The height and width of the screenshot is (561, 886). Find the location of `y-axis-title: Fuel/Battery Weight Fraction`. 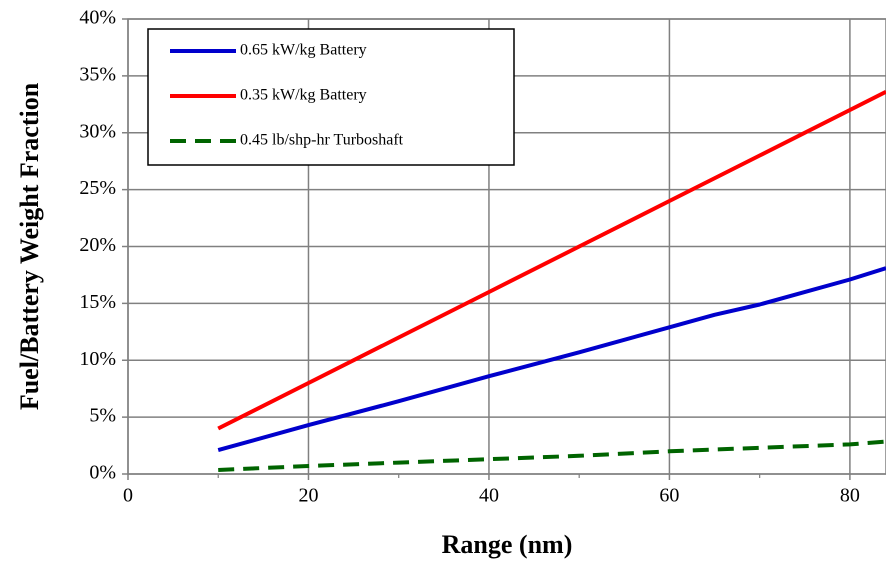

y-axis-title: Fuel/Battery Weight Fraction is located at coordinates (29, 246).